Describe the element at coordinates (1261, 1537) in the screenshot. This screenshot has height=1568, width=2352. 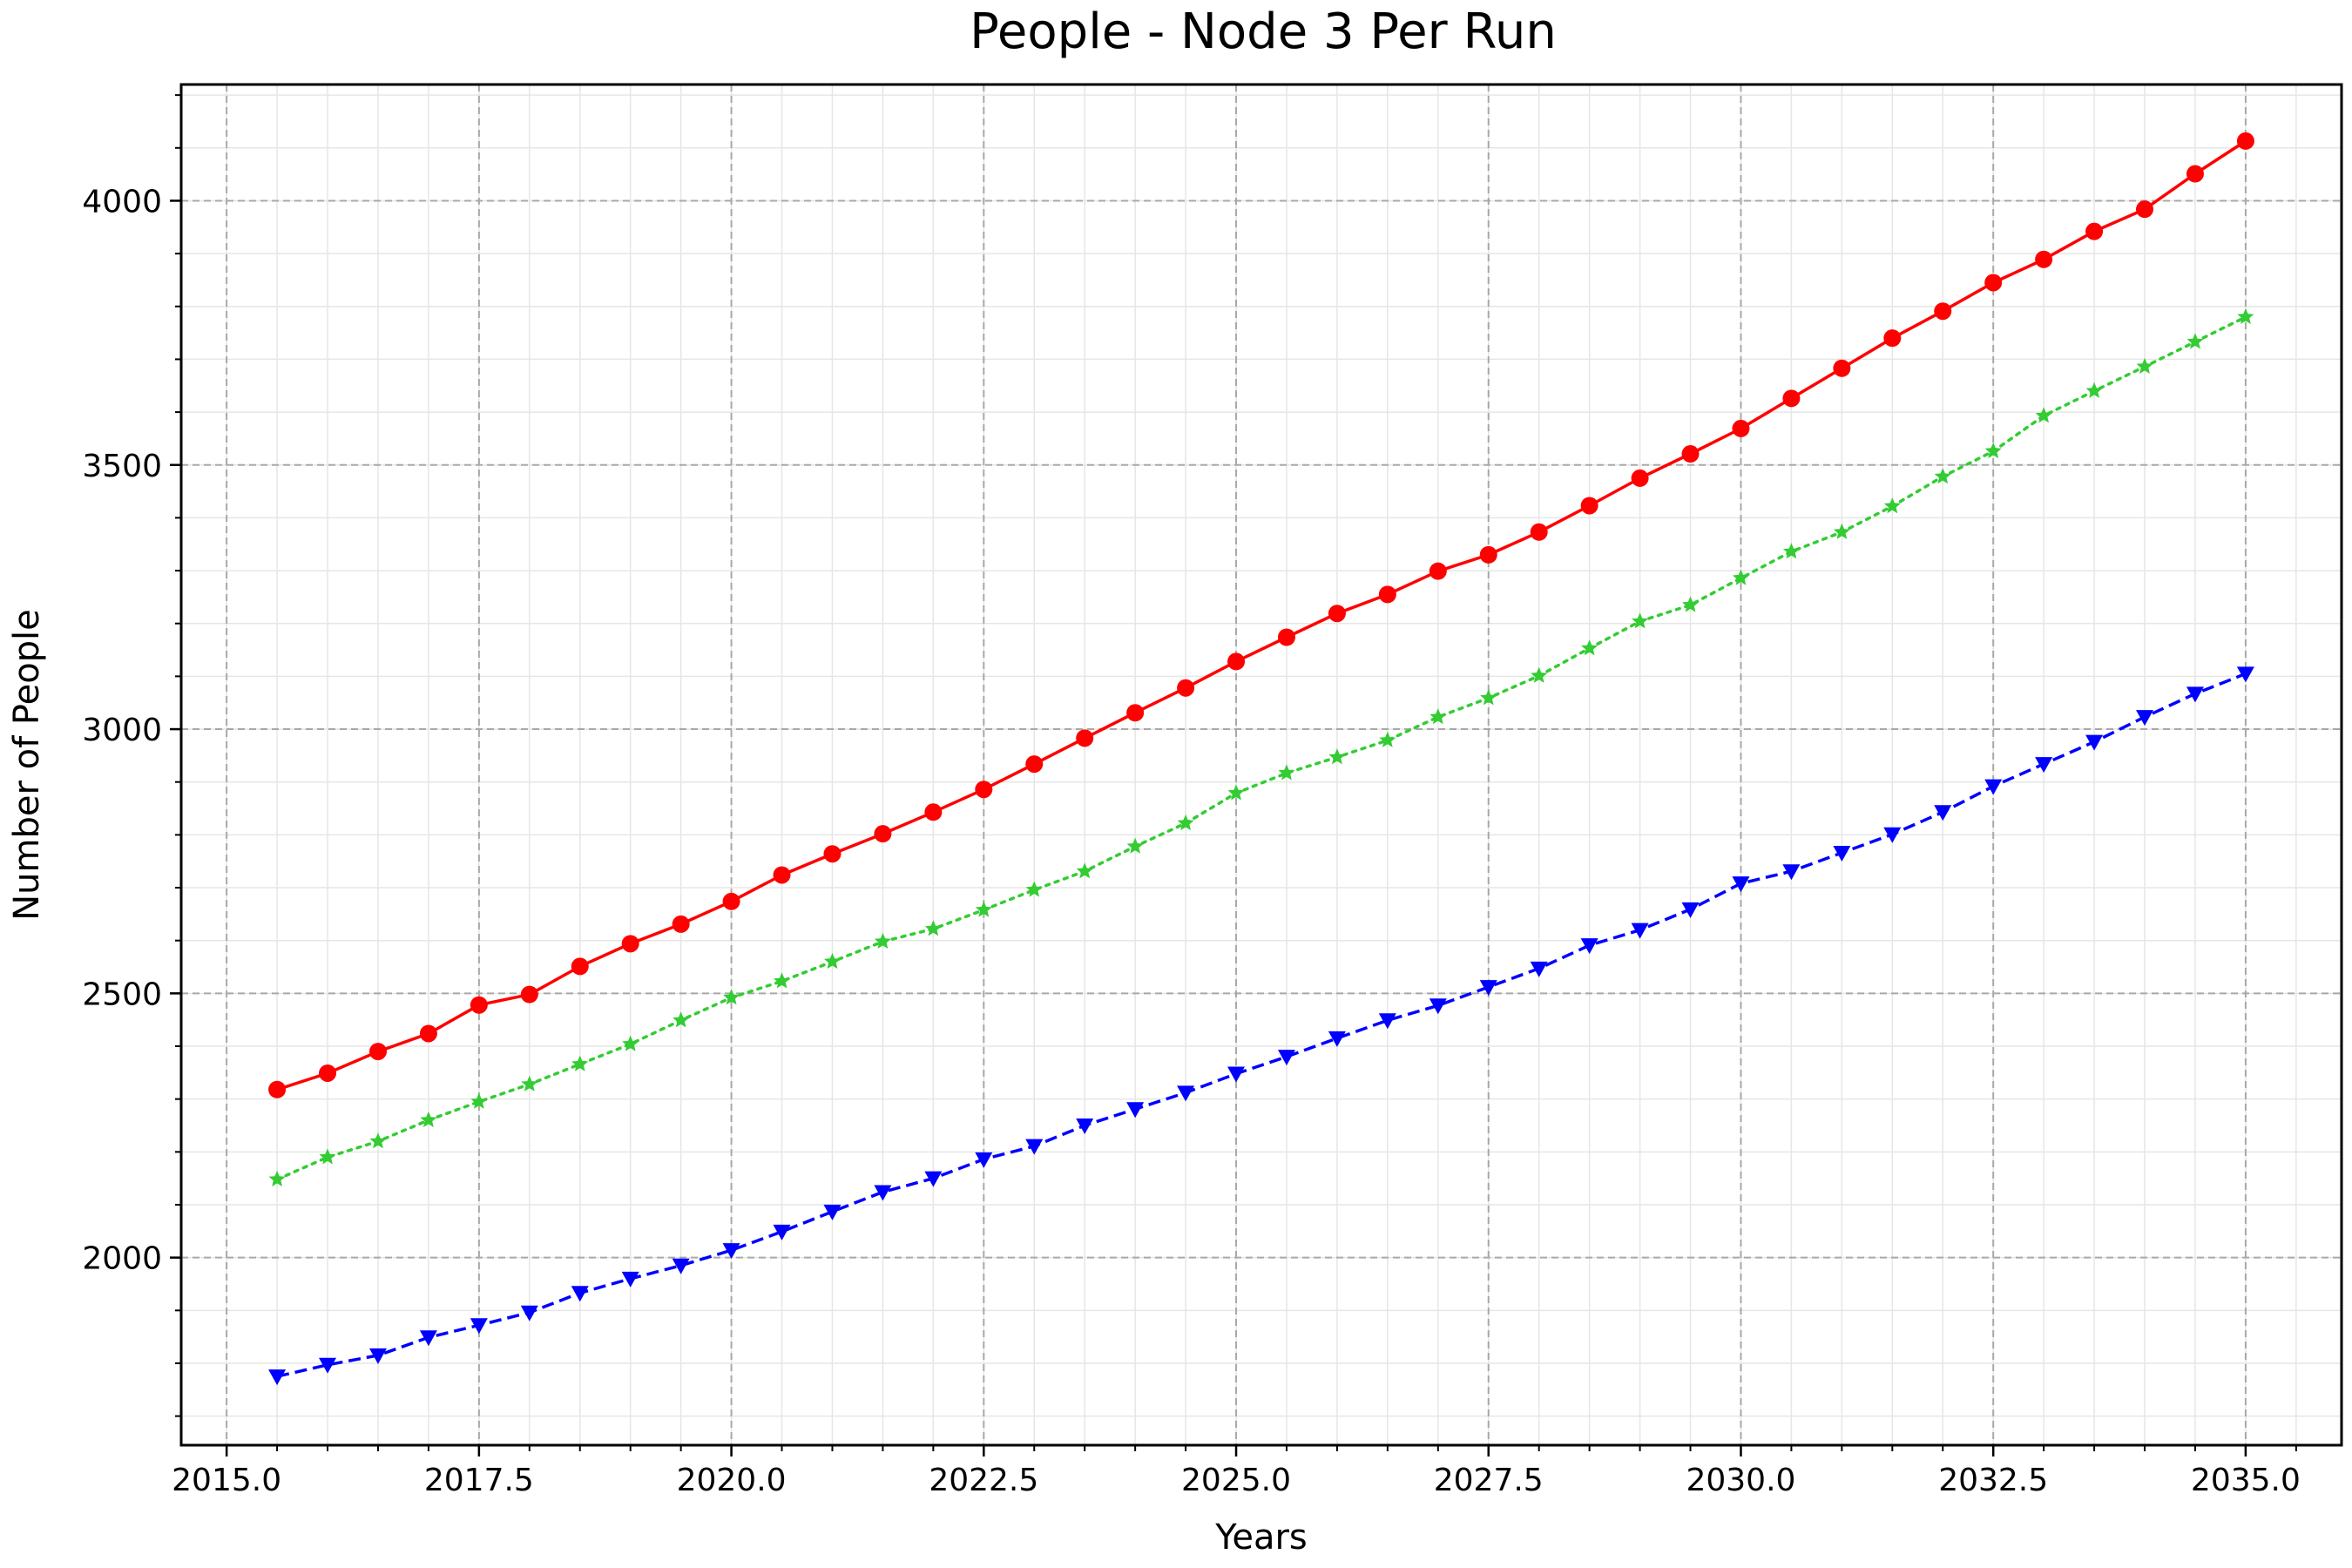
I see `x-axis-label: Years` at that location.